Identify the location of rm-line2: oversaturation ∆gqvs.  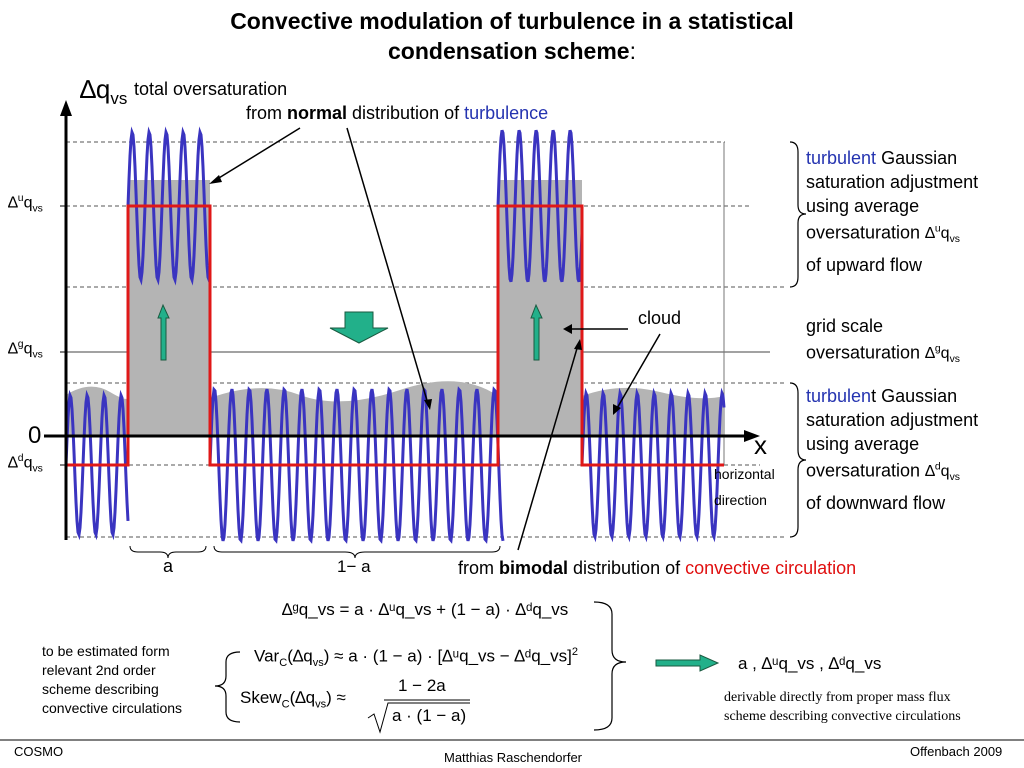
(914, 355).